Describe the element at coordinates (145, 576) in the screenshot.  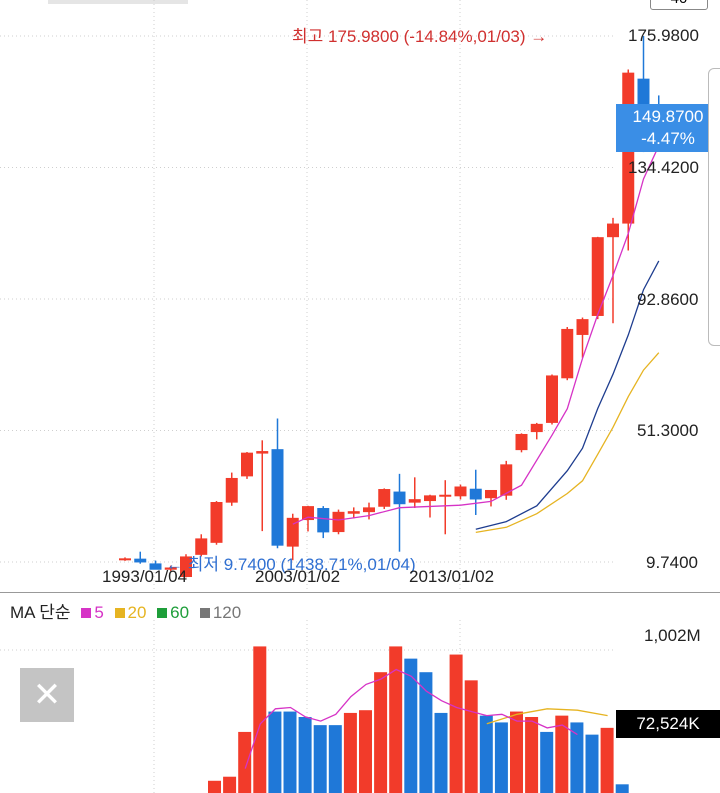
I see `date-label: 1993/01/04` at that location.